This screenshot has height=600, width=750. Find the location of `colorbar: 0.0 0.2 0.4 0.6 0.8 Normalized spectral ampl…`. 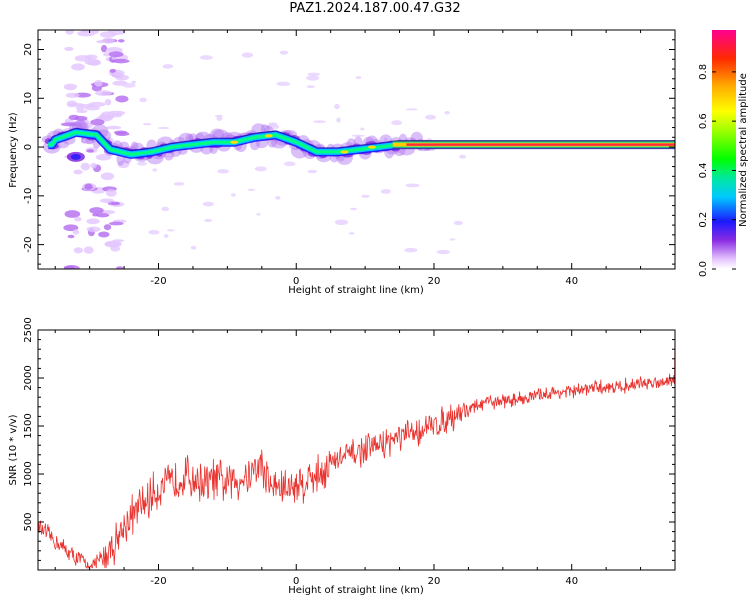

colorbar: 0.0 0.2 0.4 0.6 0.8 Normalized spectral ampl… is located at coordinates (723, 153).